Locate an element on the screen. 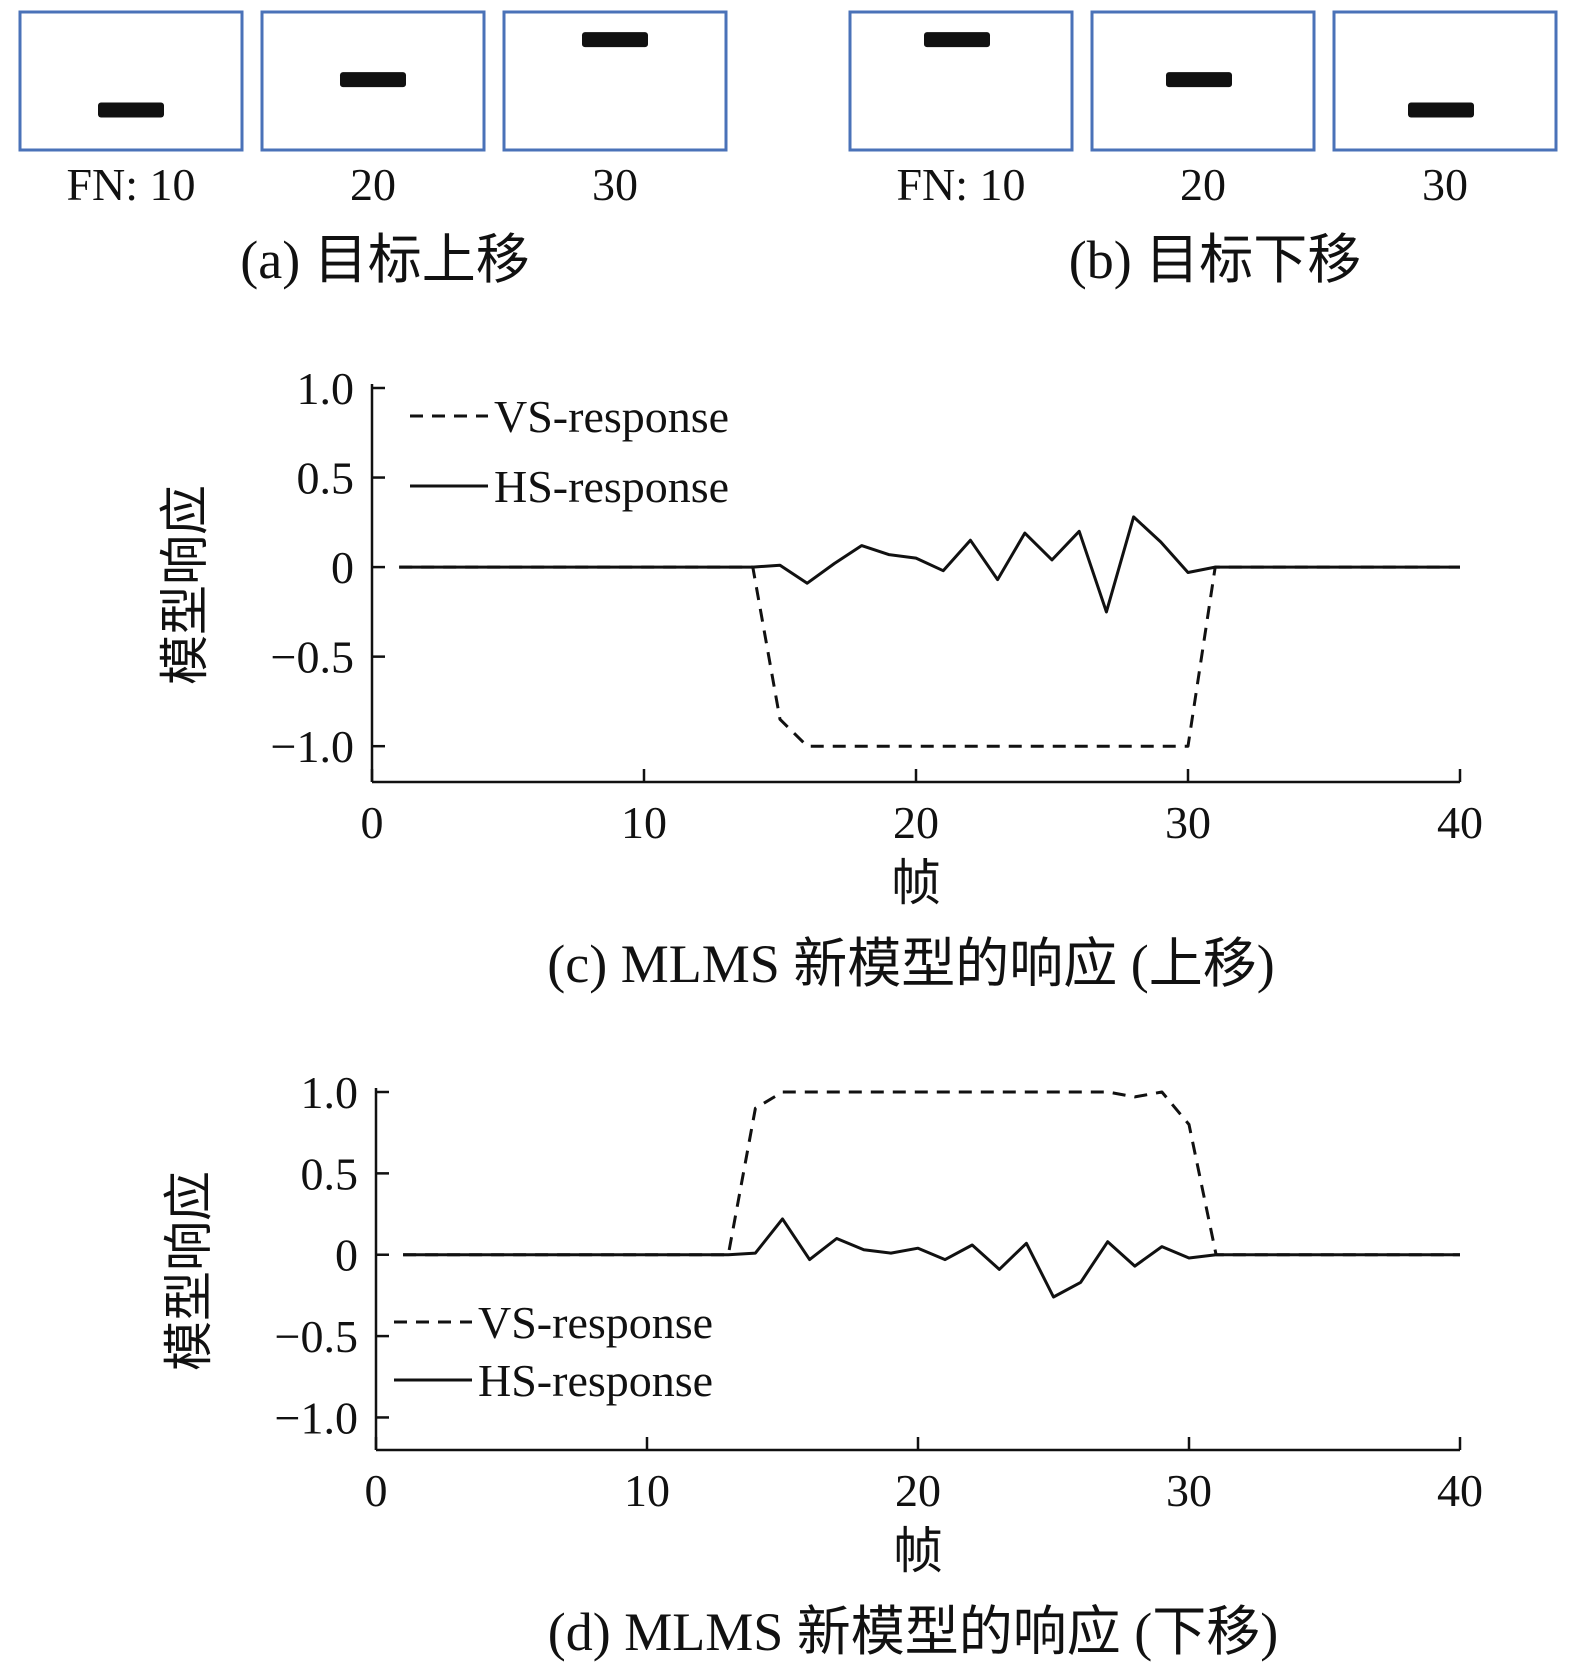 The height and width of the screenshot is (1667, 1575). frame-panel-b: FN: 10 20 30 (b) 目标下移 is located at coordinates (1203, 150).